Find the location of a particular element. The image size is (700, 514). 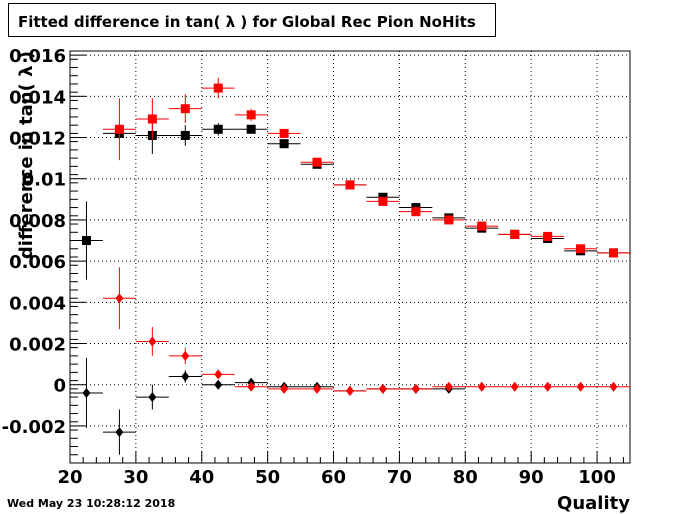

y-tick-label: 0.002 is located at coordinates (37, 345).